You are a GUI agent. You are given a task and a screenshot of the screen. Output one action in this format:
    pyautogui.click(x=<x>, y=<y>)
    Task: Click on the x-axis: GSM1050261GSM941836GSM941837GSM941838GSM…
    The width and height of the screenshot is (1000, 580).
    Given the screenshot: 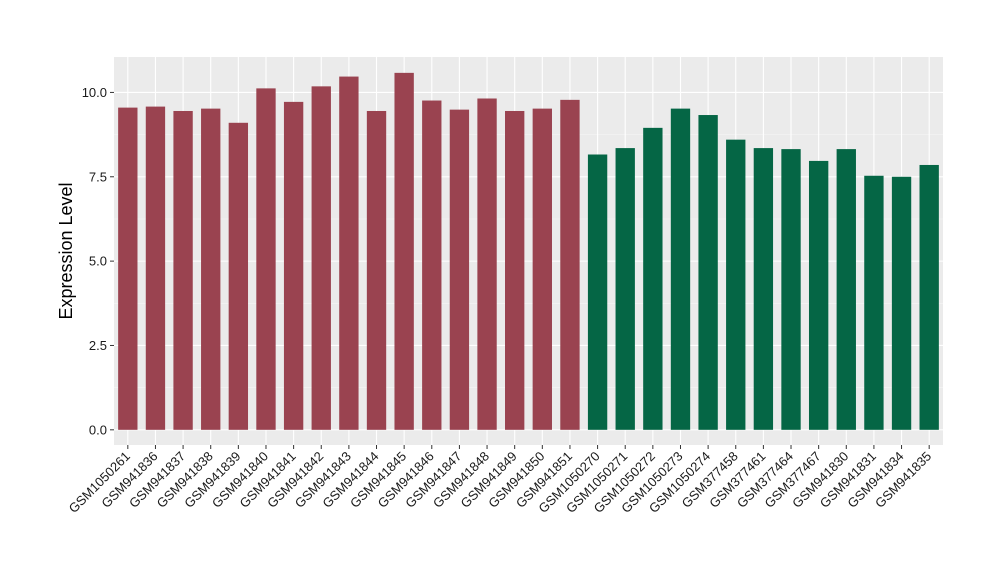 What is the action you would take?
    pyautogui.click(x=500, y=480)
    